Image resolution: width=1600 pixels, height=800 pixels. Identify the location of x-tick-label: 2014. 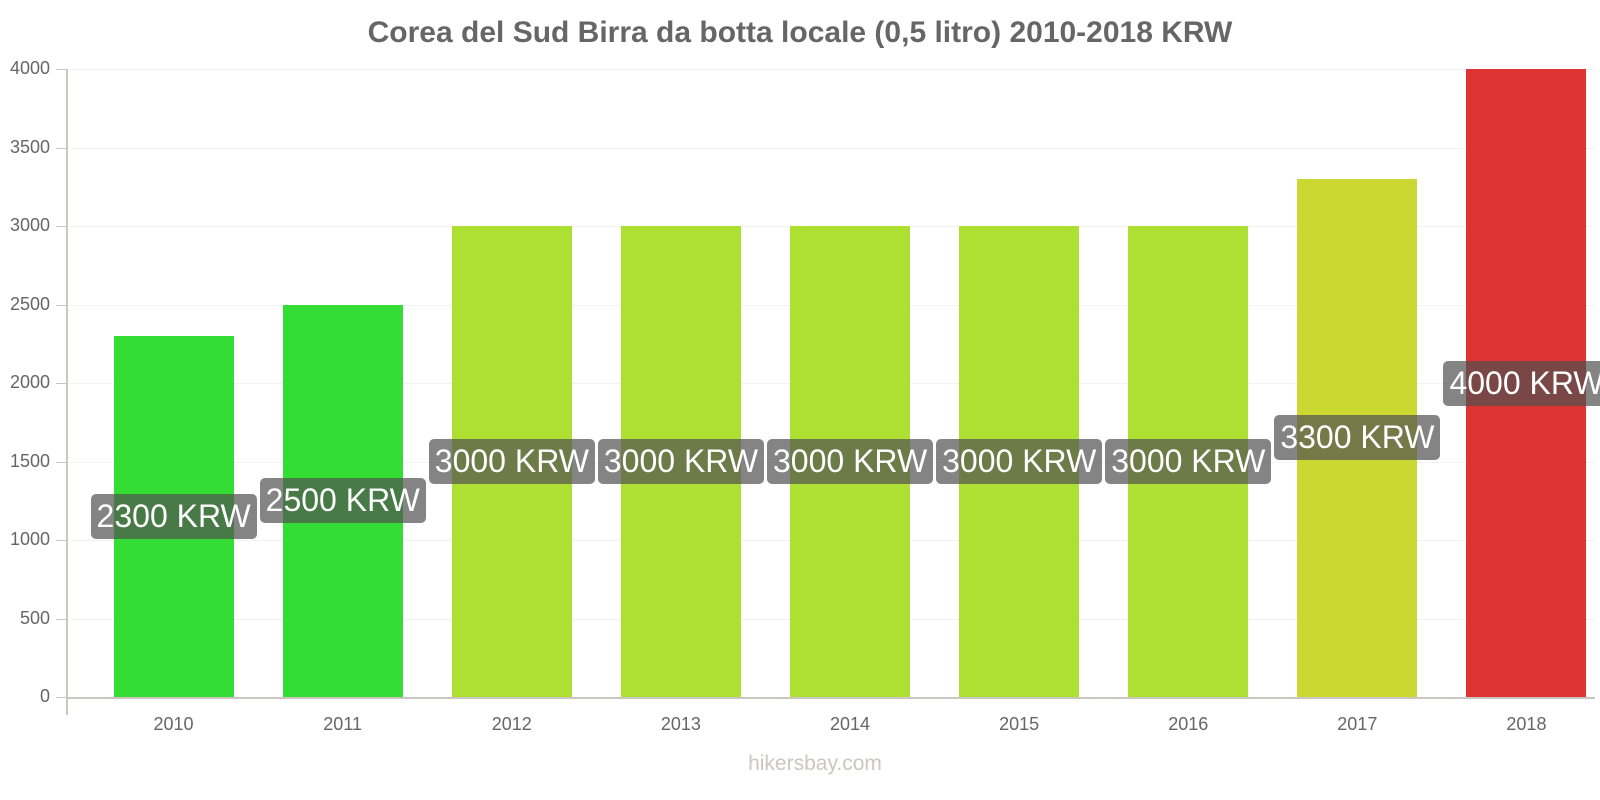
(850, 724).